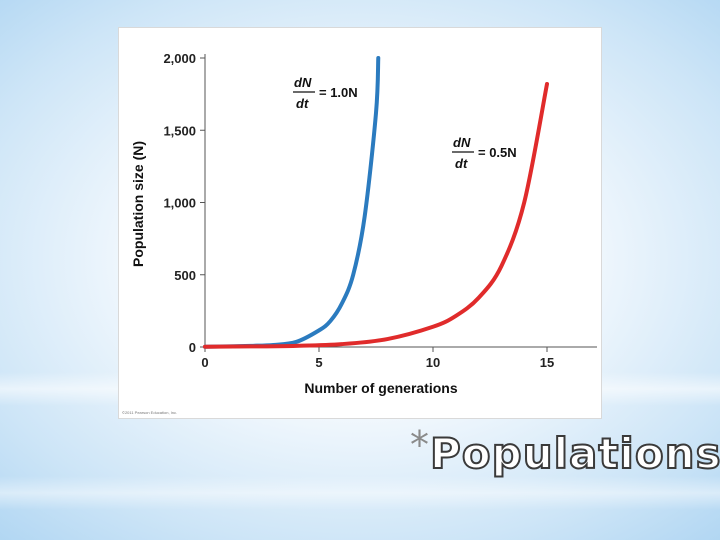  I want to click on annotation-red-numerator: dN, so click(462, 142).